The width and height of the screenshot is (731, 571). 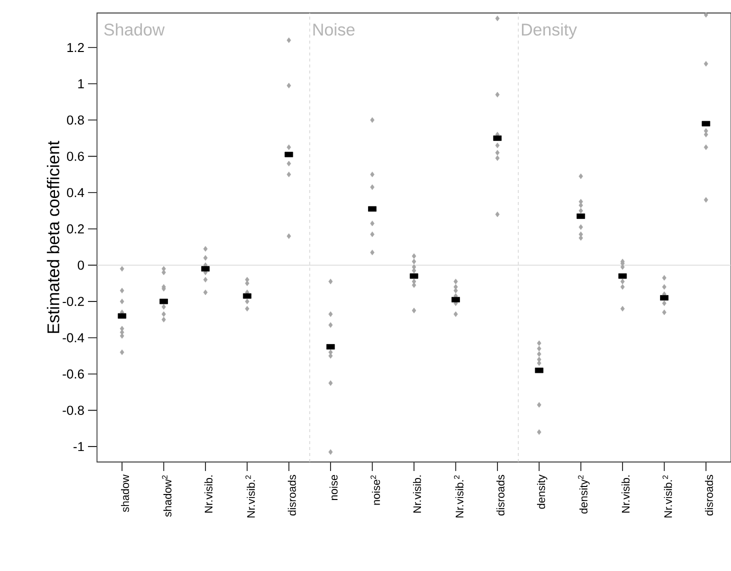 What do you see at coordinates (81, 83) in the screenshot?
I see `y-tick-label: 1` at bounding box center [81, 83].